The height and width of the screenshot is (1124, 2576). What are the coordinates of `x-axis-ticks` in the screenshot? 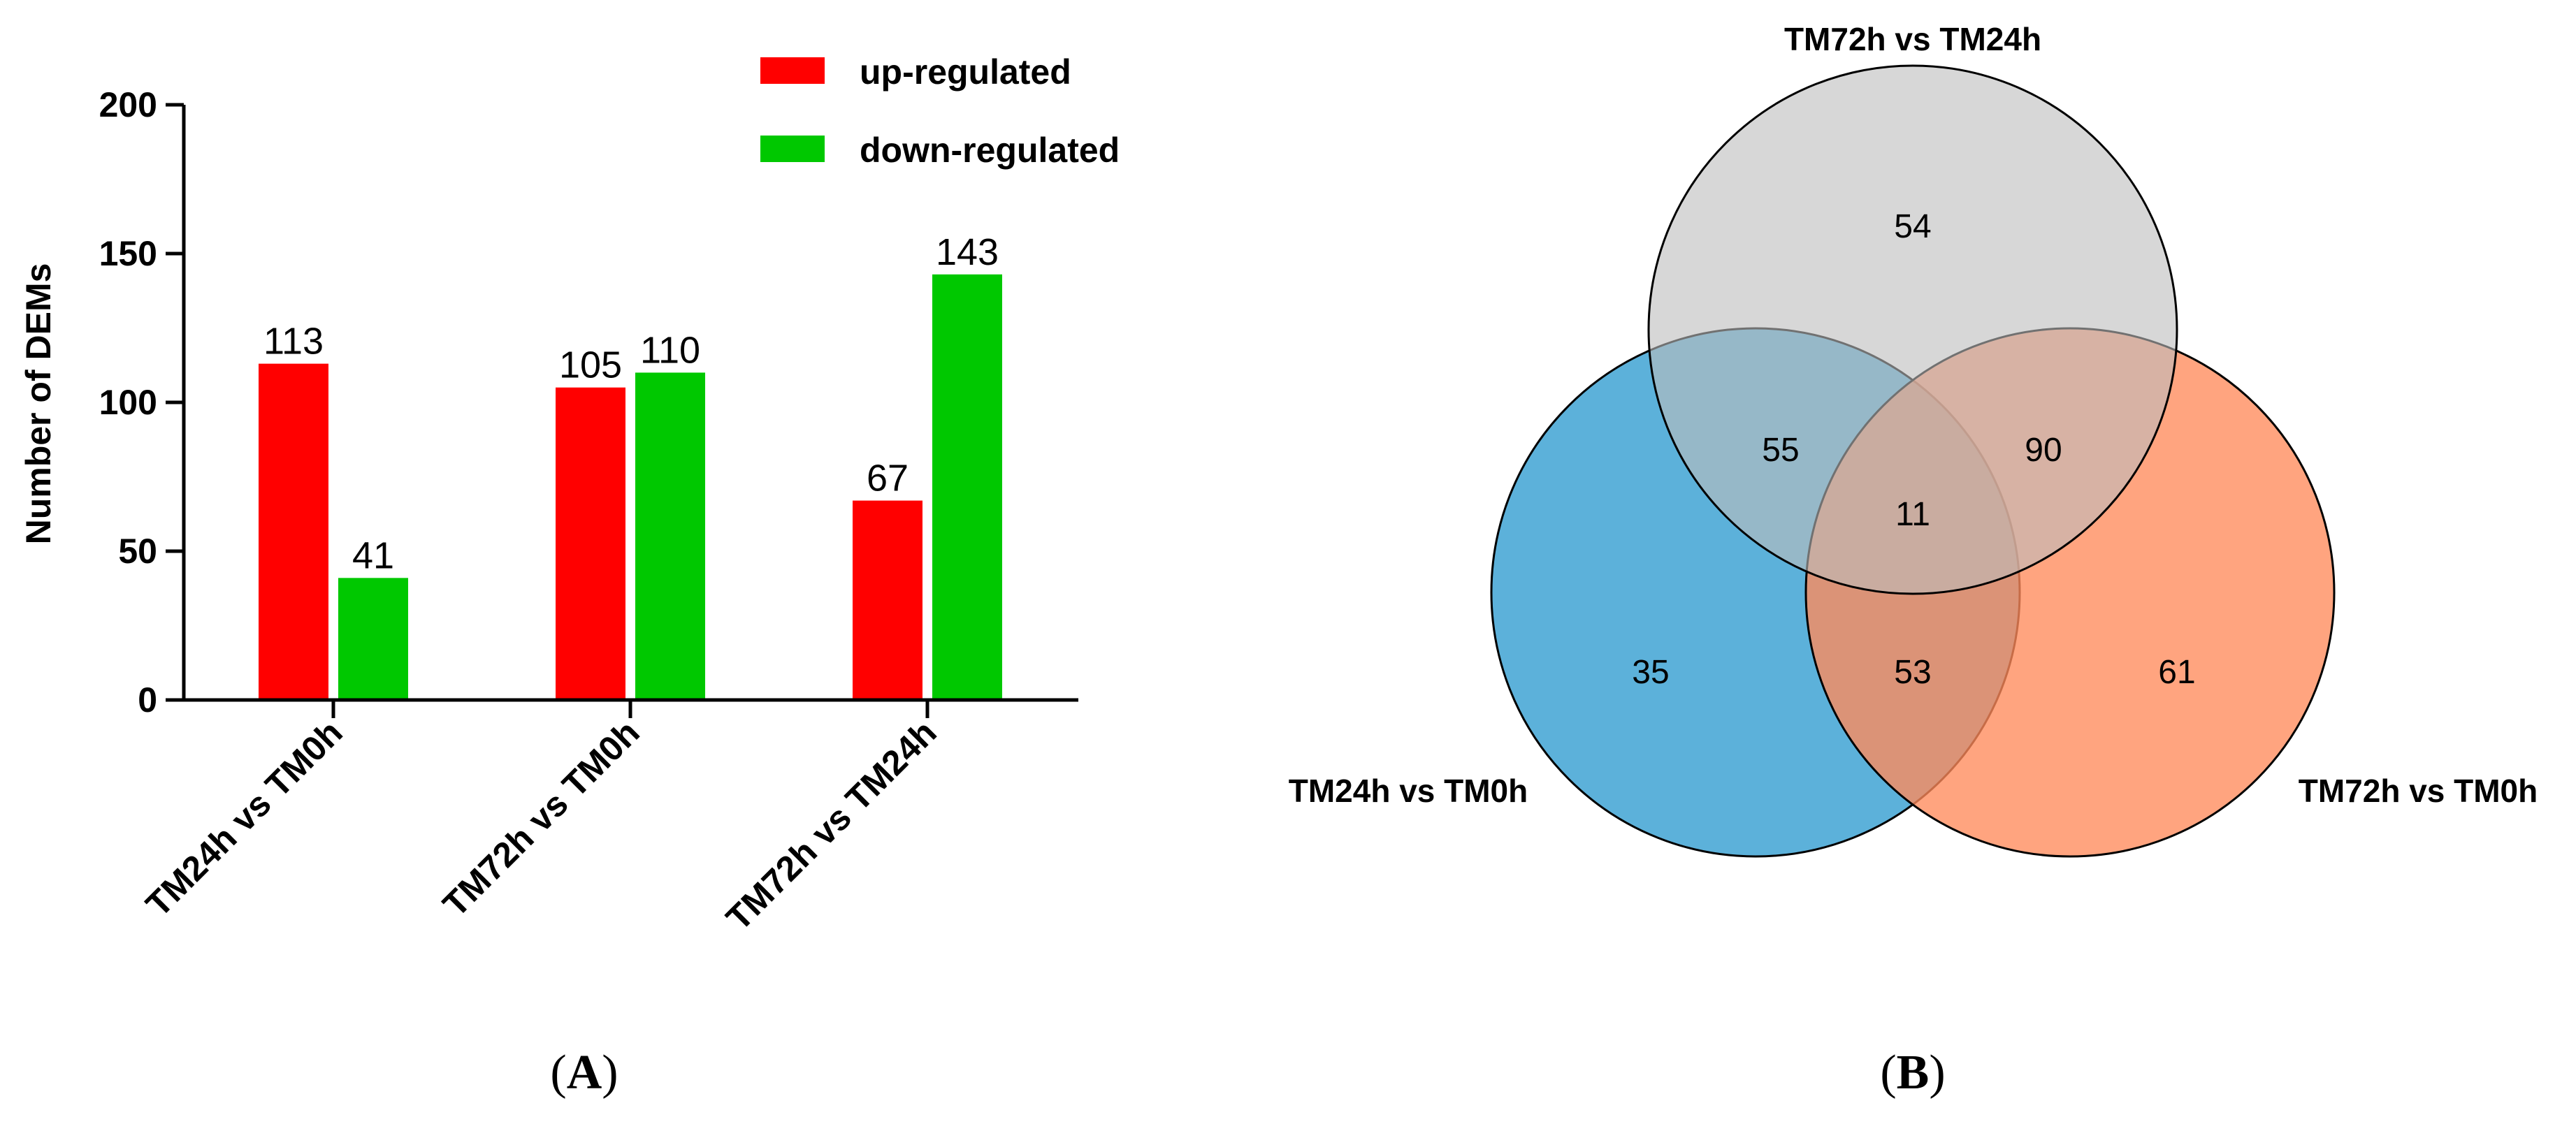 It's located at (630, 709).